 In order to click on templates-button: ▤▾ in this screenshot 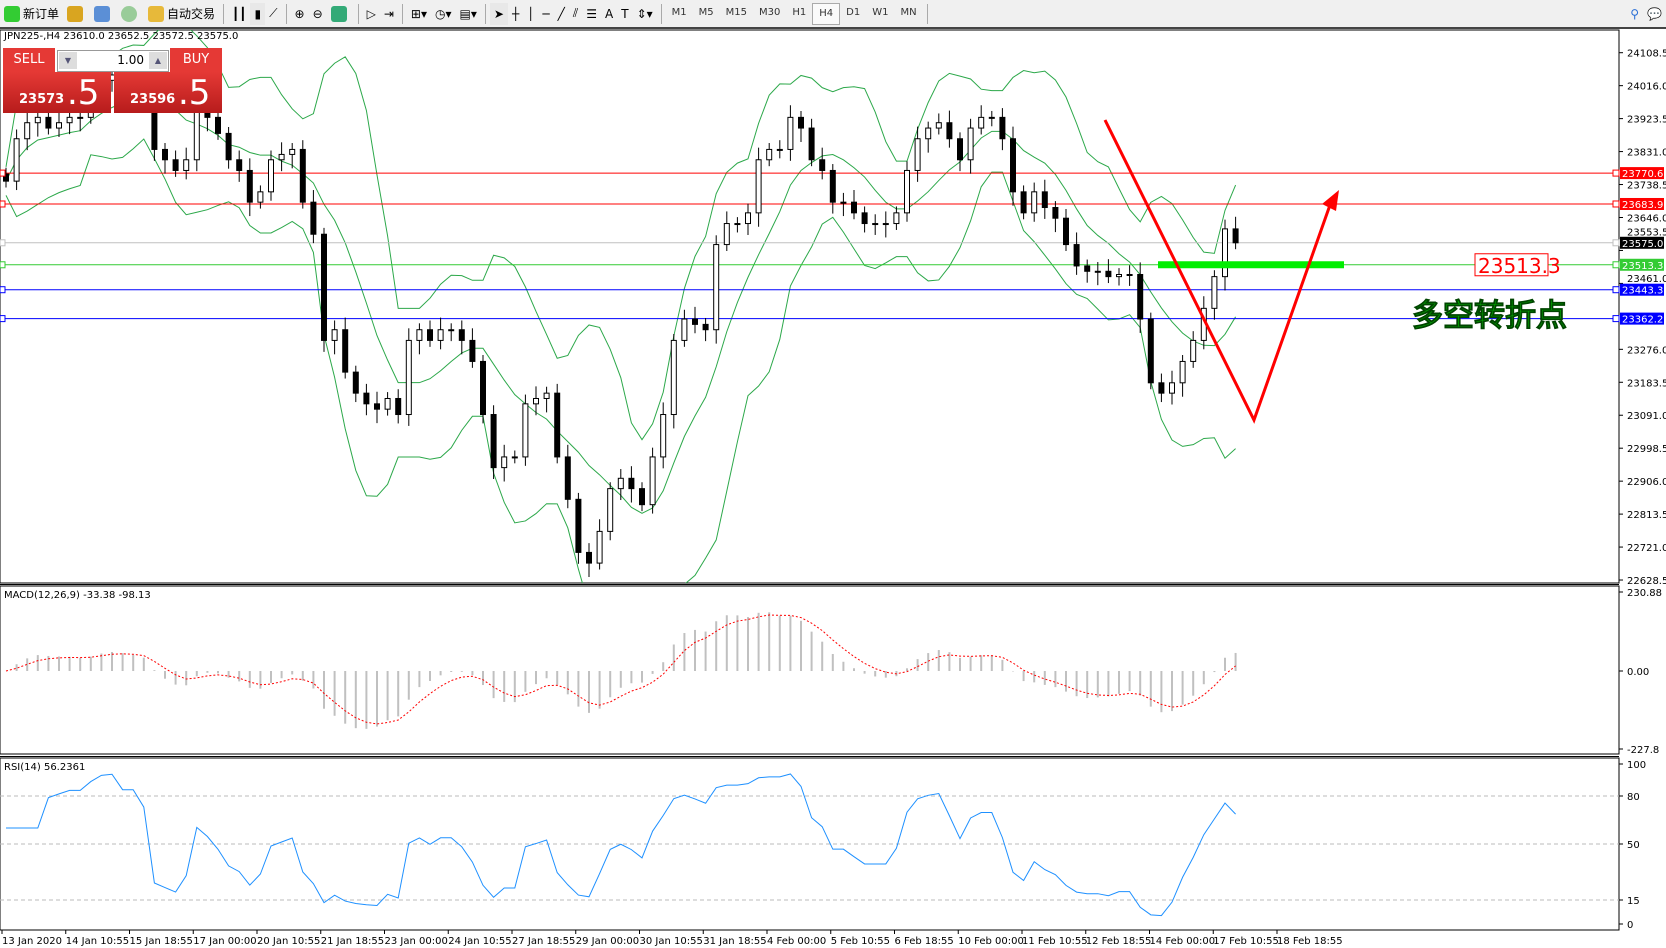, I will do `click(468, 13)`.